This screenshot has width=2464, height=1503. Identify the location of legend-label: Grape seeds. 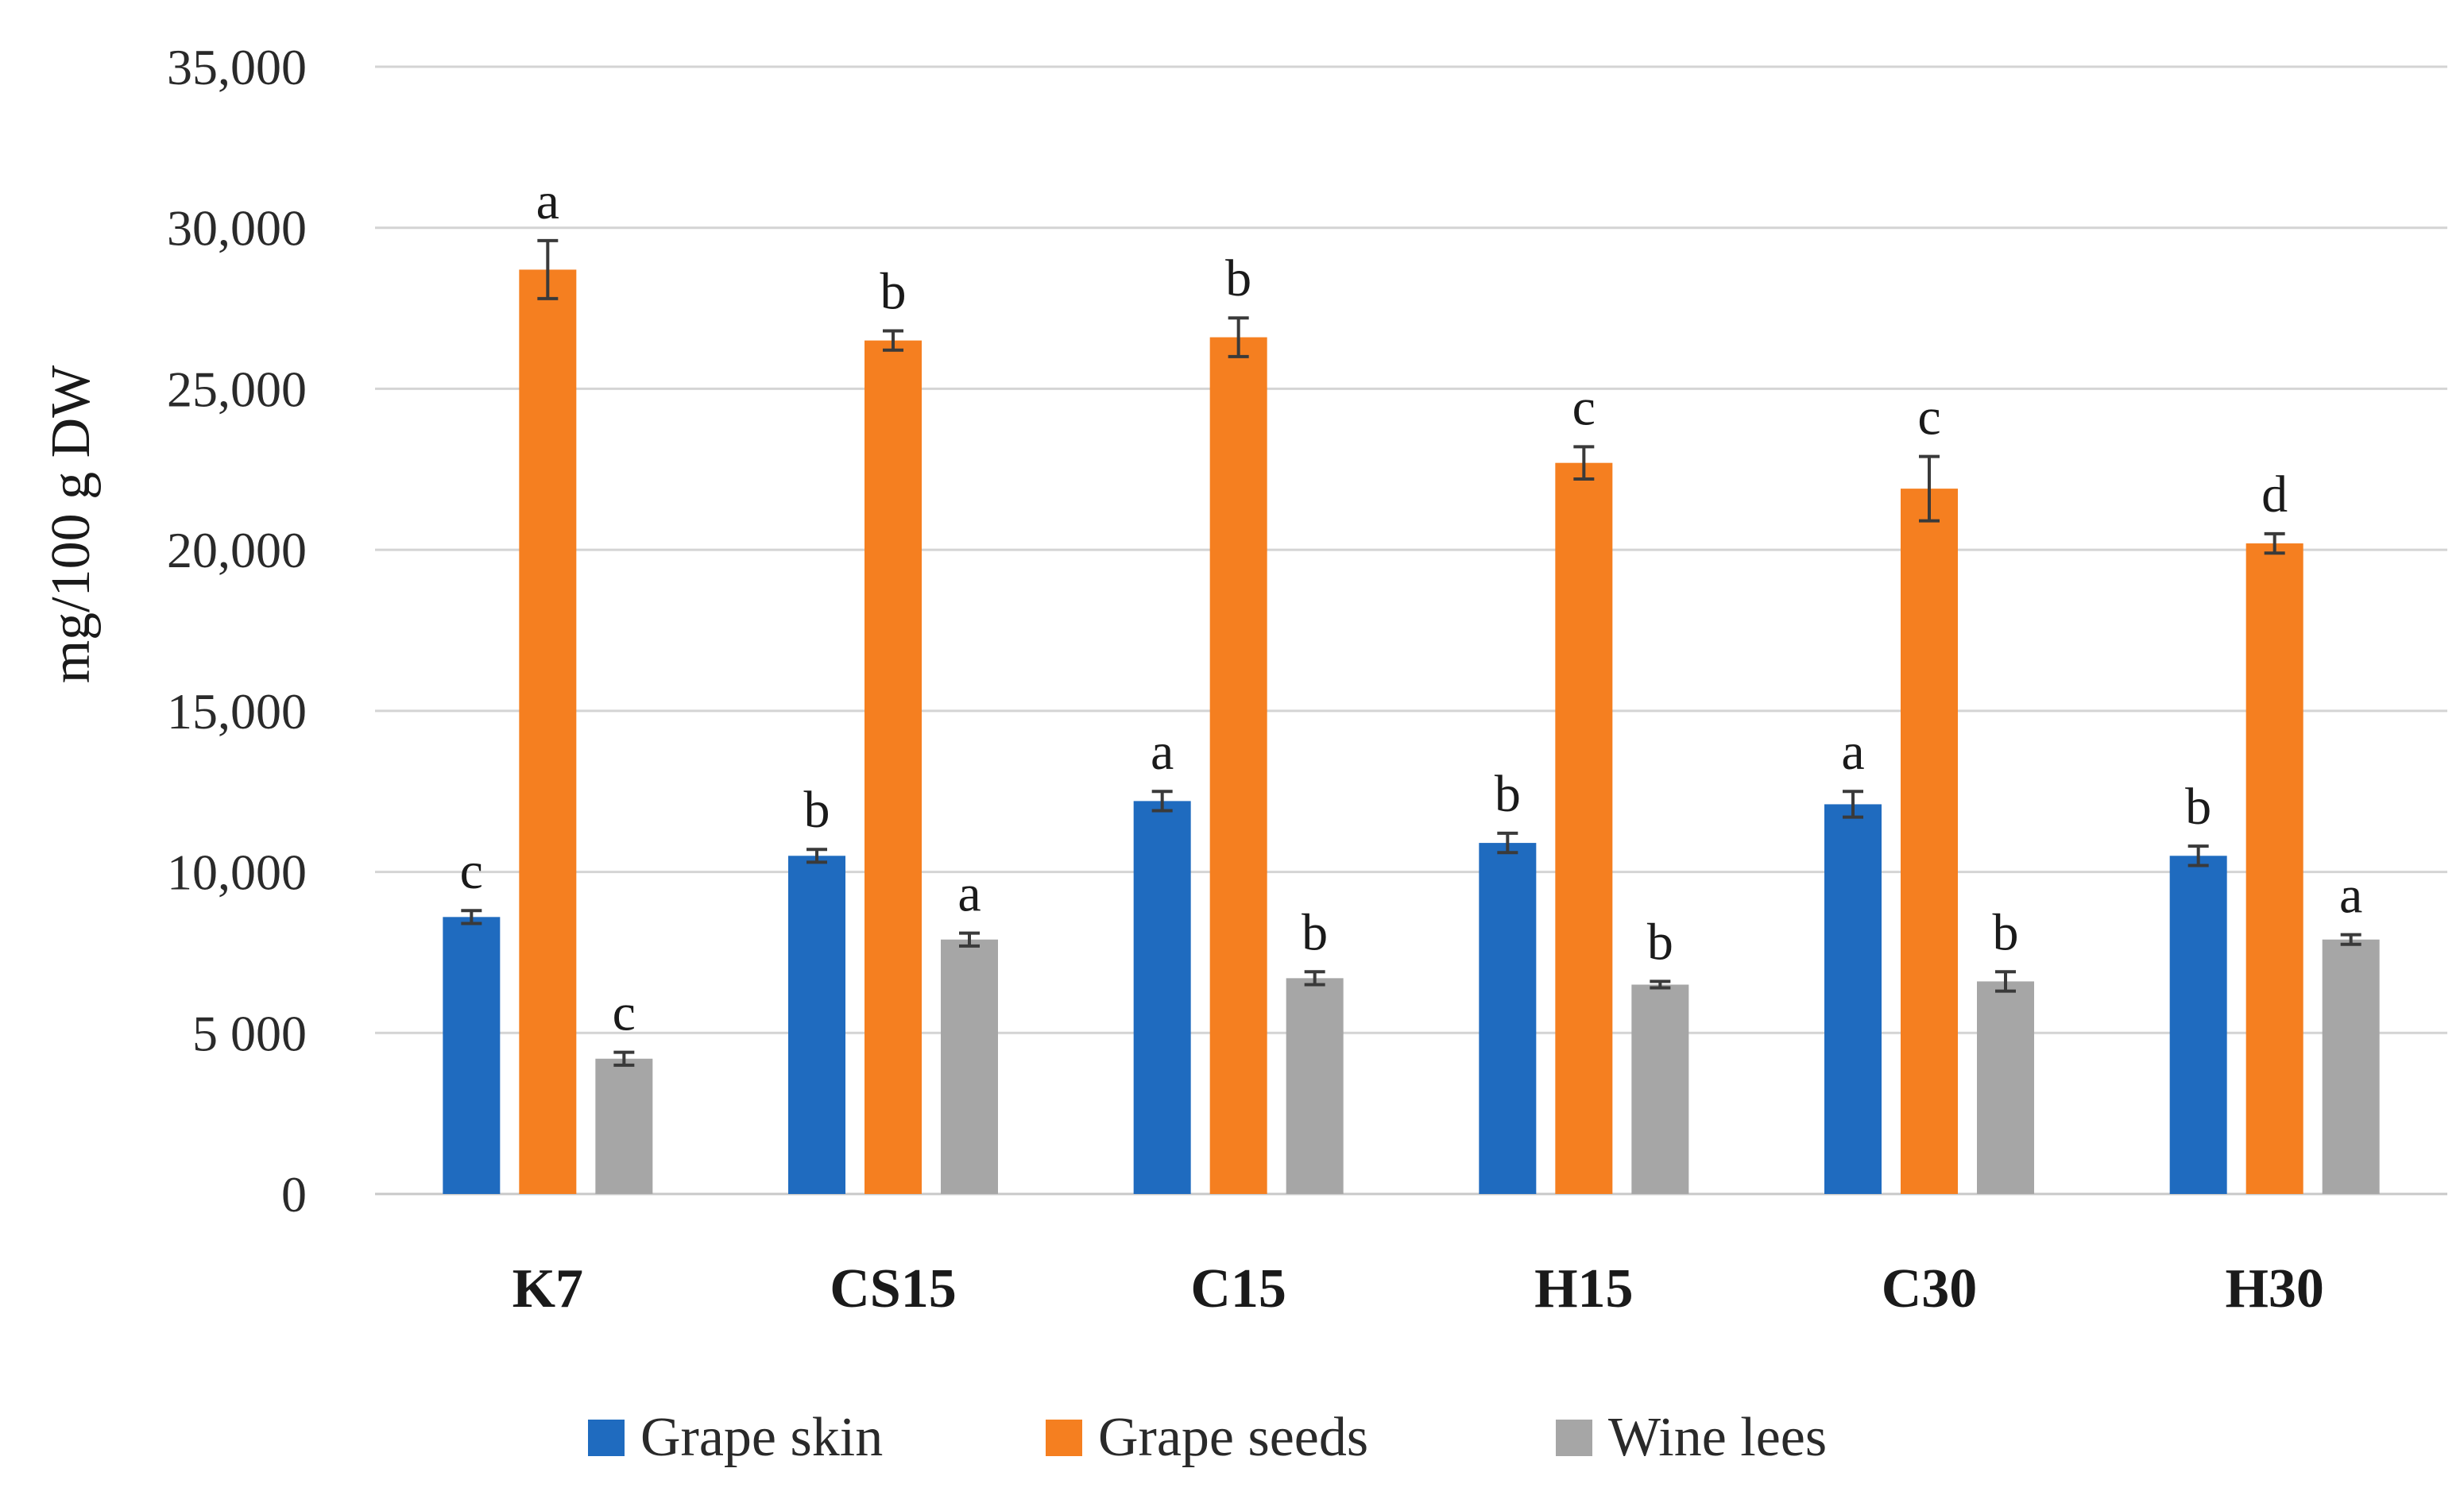
(1233, 1437).